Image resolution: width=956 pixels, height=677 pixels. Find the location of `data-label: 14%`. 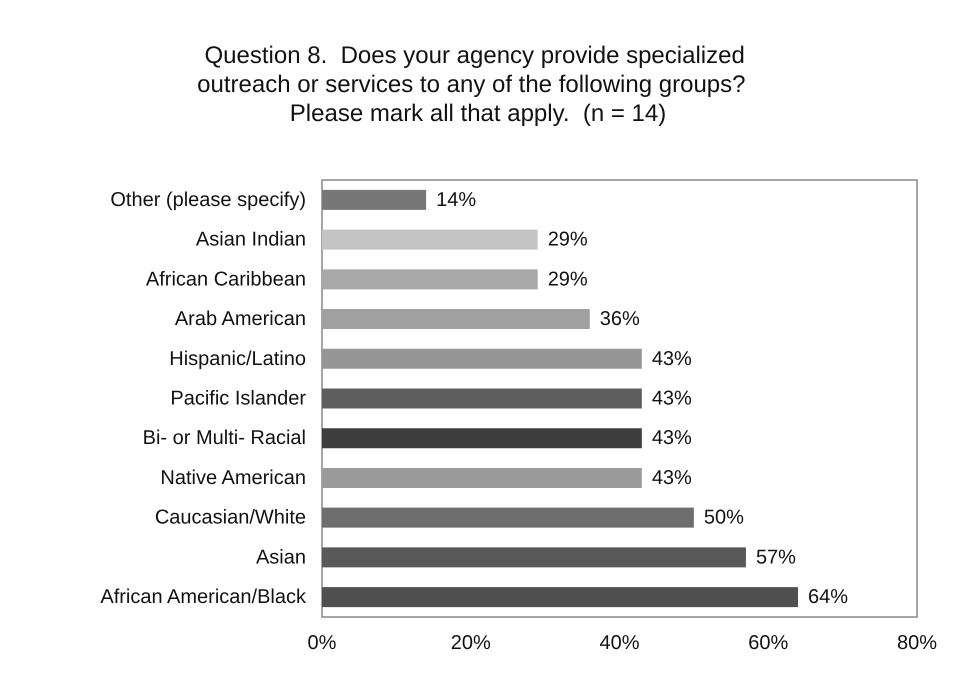

data-label: 14% is located at coordinates (456, 199).